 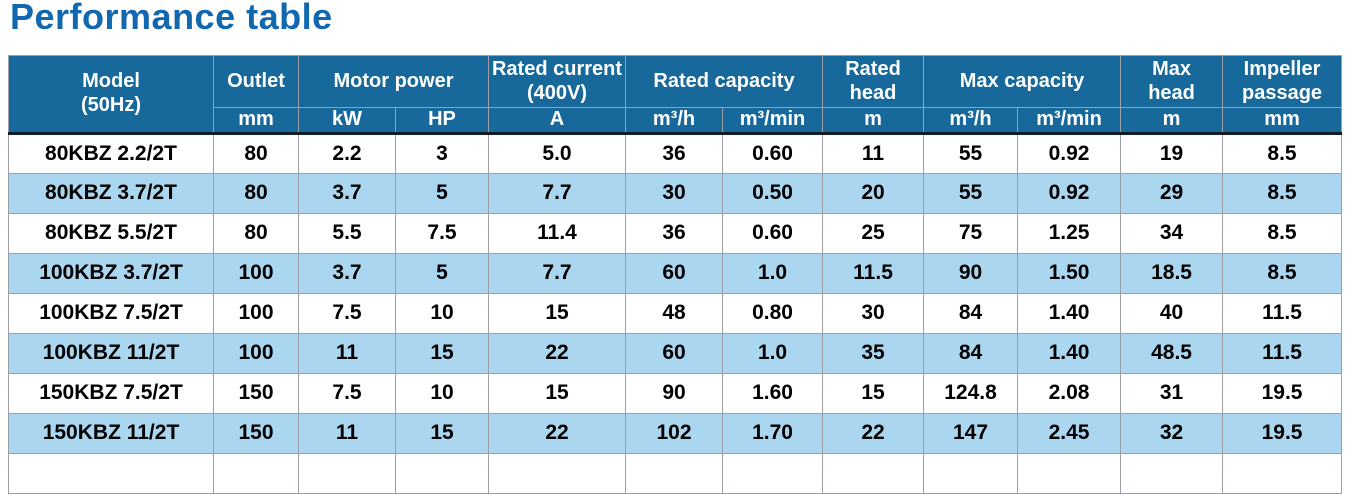 What do you see at coordinates (111, 393) in the screenshot?
I see `cell-model: 150KBZ 7.5/2T` at bounding box center [111, 393].